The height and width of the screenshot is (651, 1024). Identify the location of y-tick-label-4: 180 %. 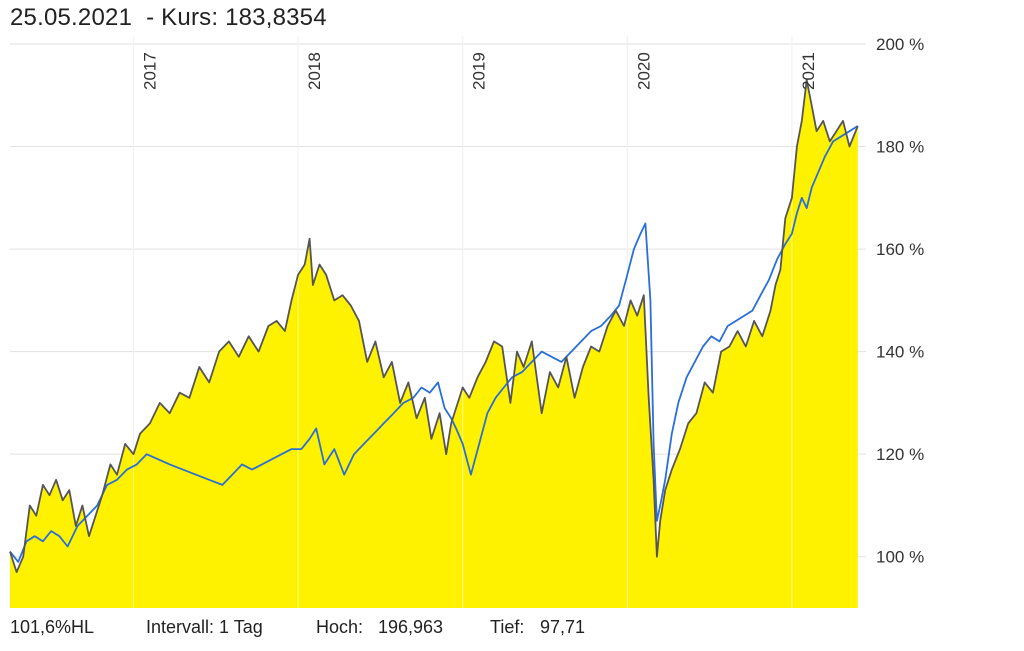
(900, 147).